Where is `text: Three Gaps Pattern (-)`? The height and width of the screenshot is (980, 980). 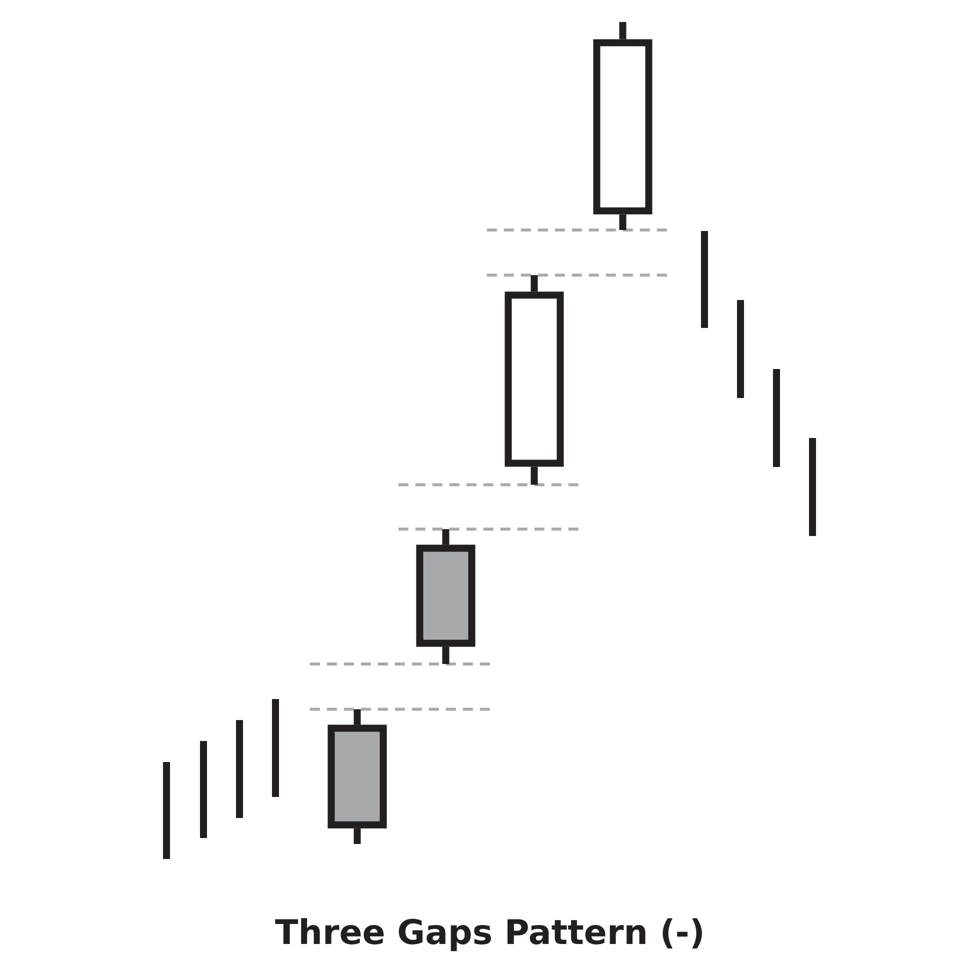
text: Three Gaps Pattern (-) is located at coordinates (490, 933).